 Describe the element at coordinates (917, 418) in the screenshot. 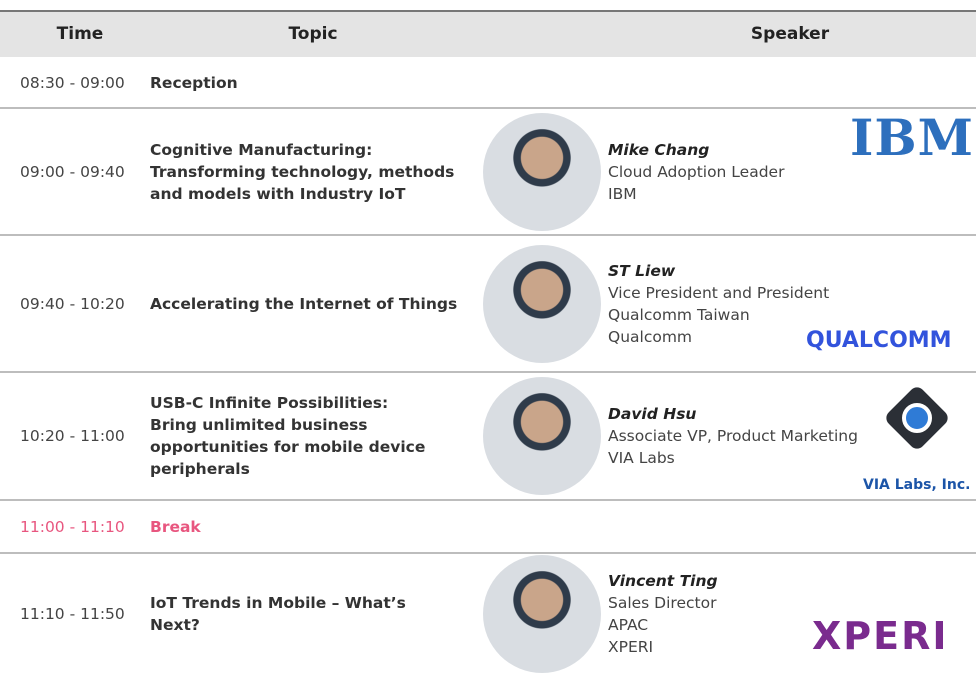

I see `logo-icon-dot` at that location.